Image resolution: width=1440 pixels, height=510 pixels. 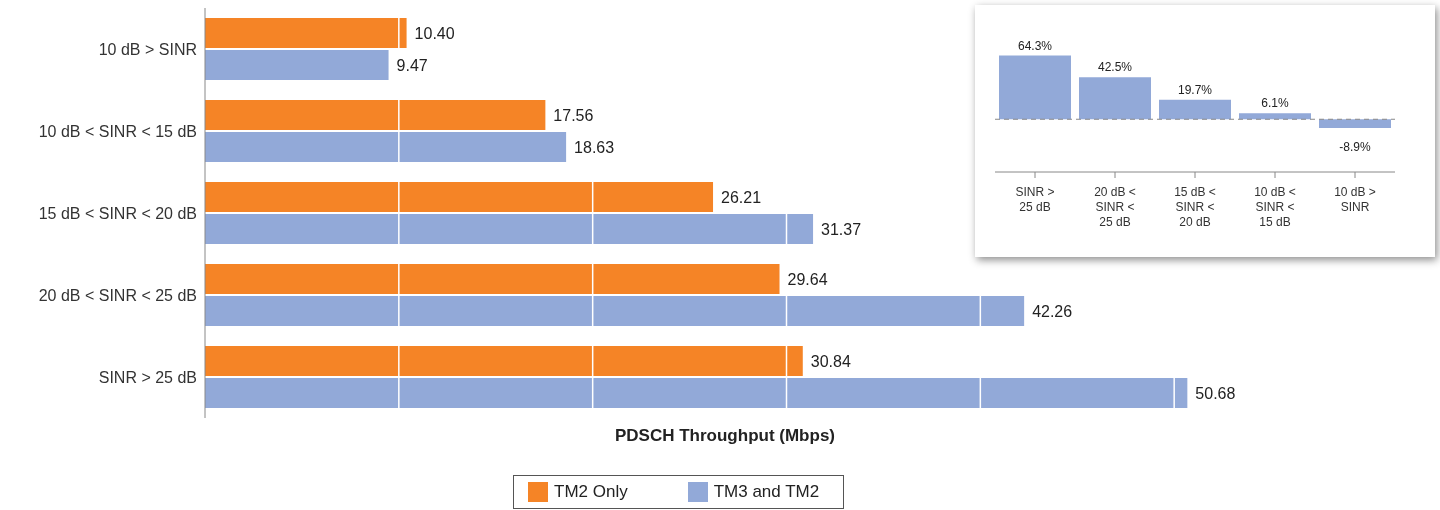 What do you see at coordinates (766, 492) in the screenshot?
I see `legend-label: TM3 and TM2` at bounding box center [766, 492].